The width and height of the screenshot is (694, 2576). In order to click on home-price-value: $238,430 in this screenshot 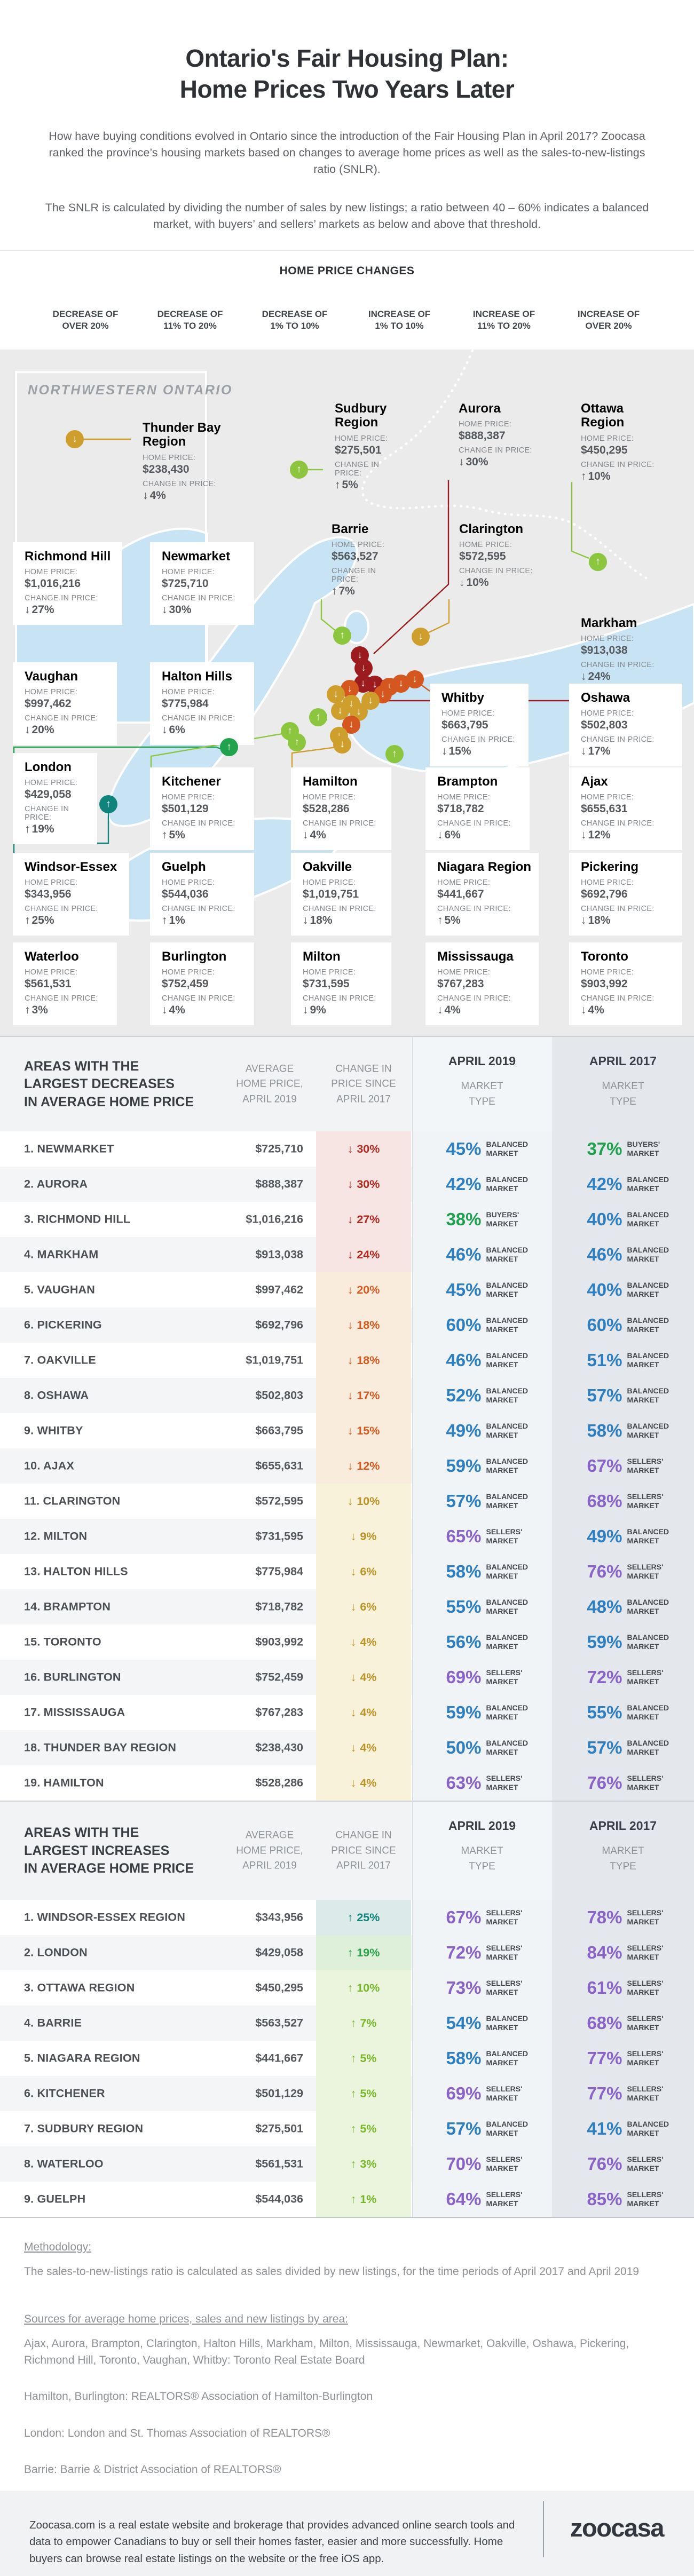, I will do `click(167, 469)`.